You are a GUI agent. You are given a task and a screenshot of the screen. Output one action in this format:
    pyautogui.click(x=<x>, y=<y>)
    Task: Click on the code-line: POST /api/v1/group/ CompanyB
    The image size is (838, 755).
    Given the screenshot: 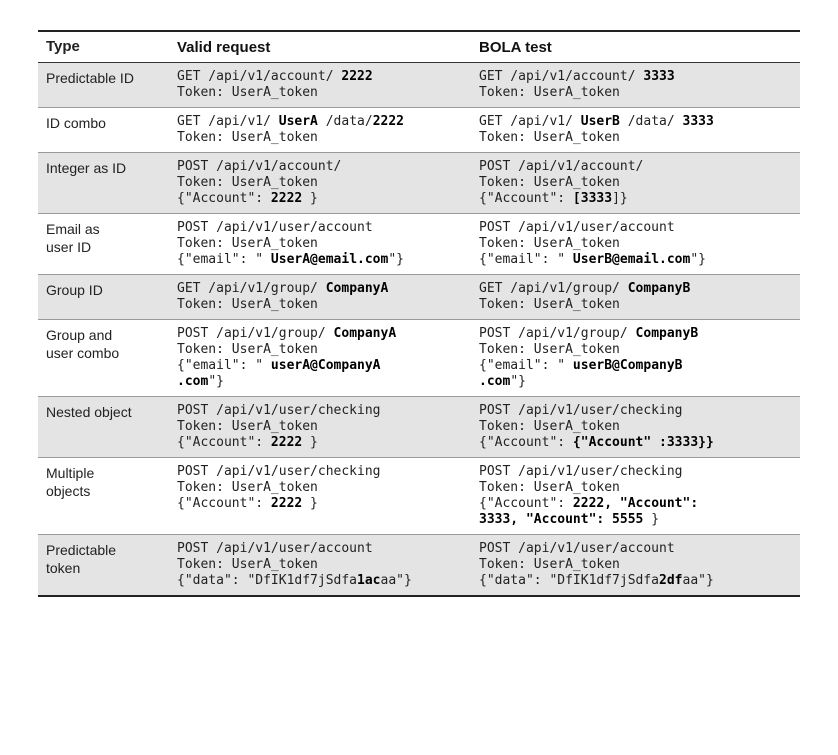 What is the action you would take?
    pyautogui.click(x=639, y=334)
    